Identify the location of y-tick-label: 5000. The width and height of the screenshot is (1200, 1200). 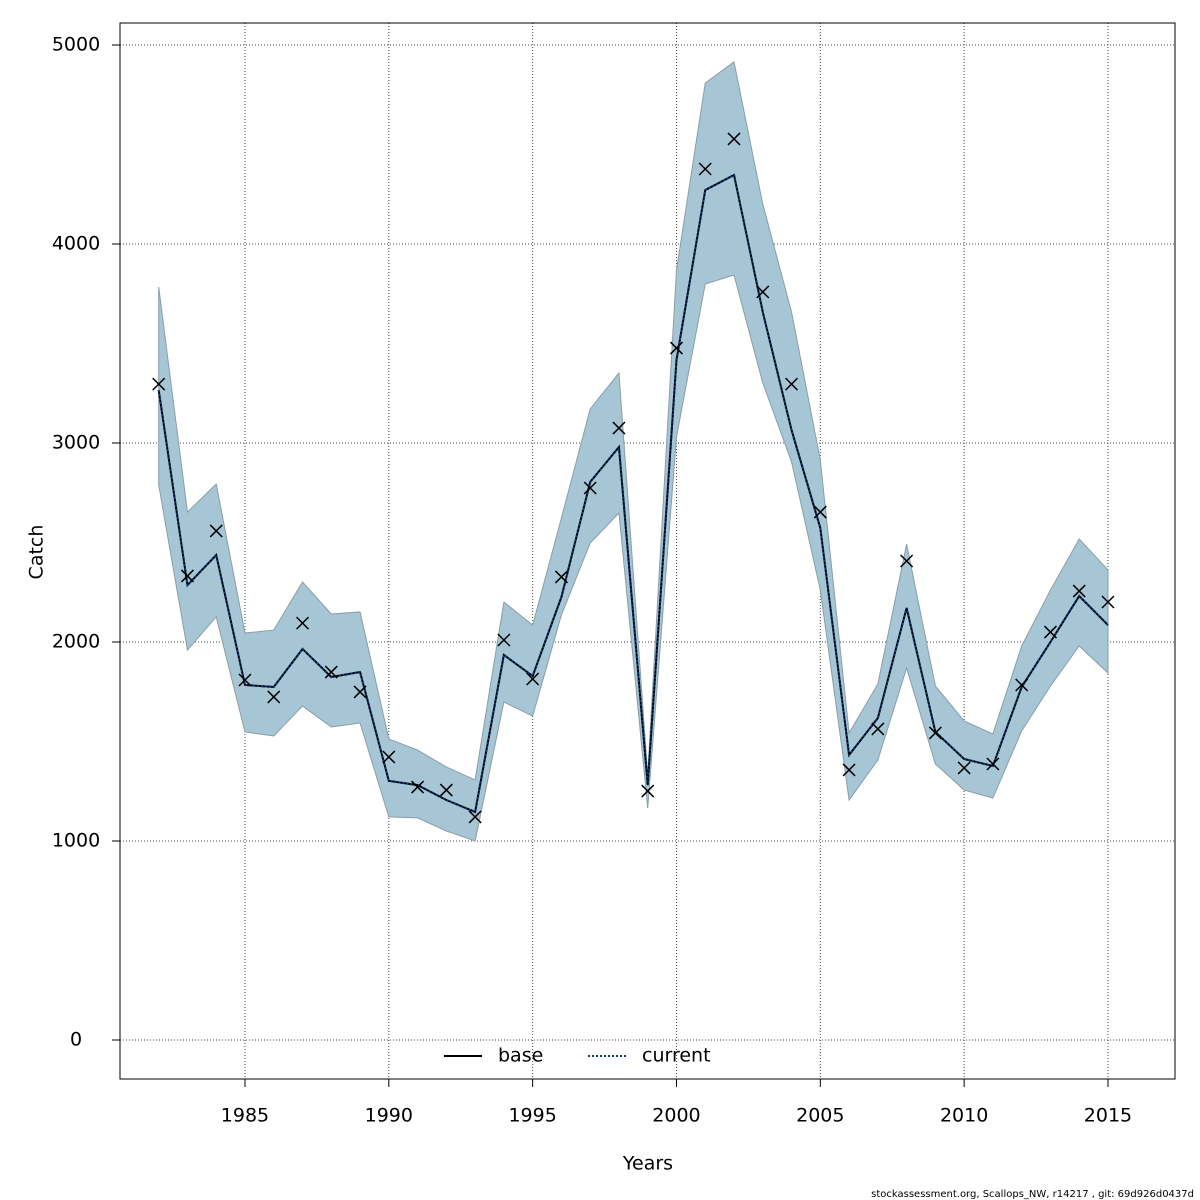
(76, 45).